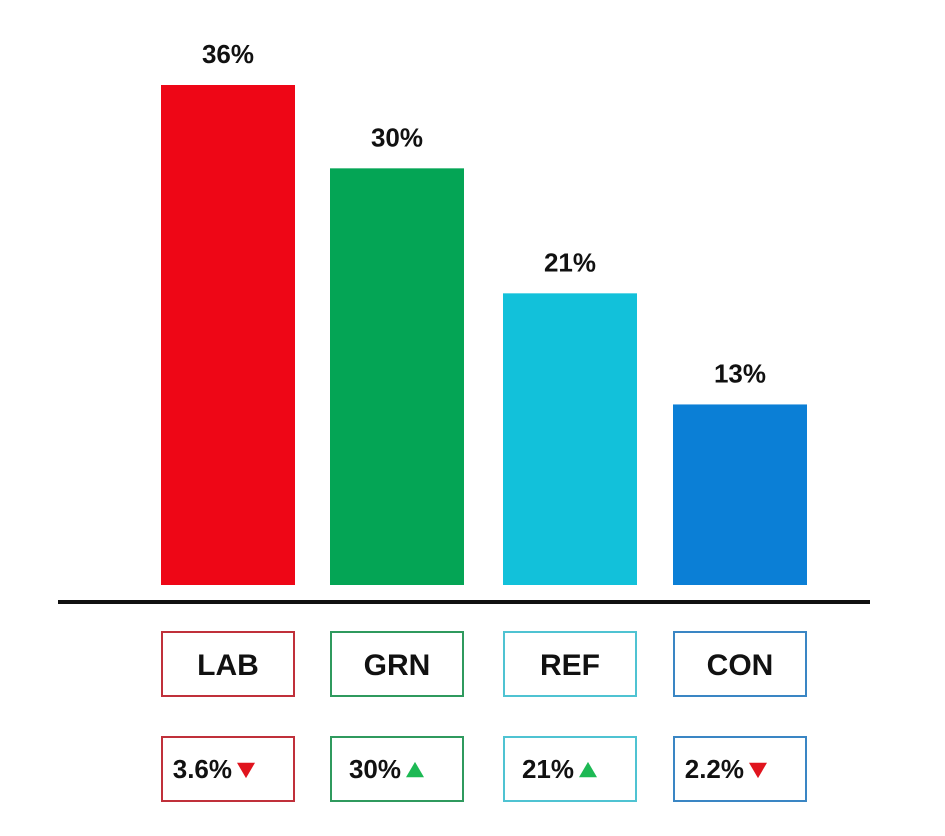  What do you see at coordinates (246, 770) in the screenshot?
I see `triangle-down-icon-lab` at bounding box center [246, 770].